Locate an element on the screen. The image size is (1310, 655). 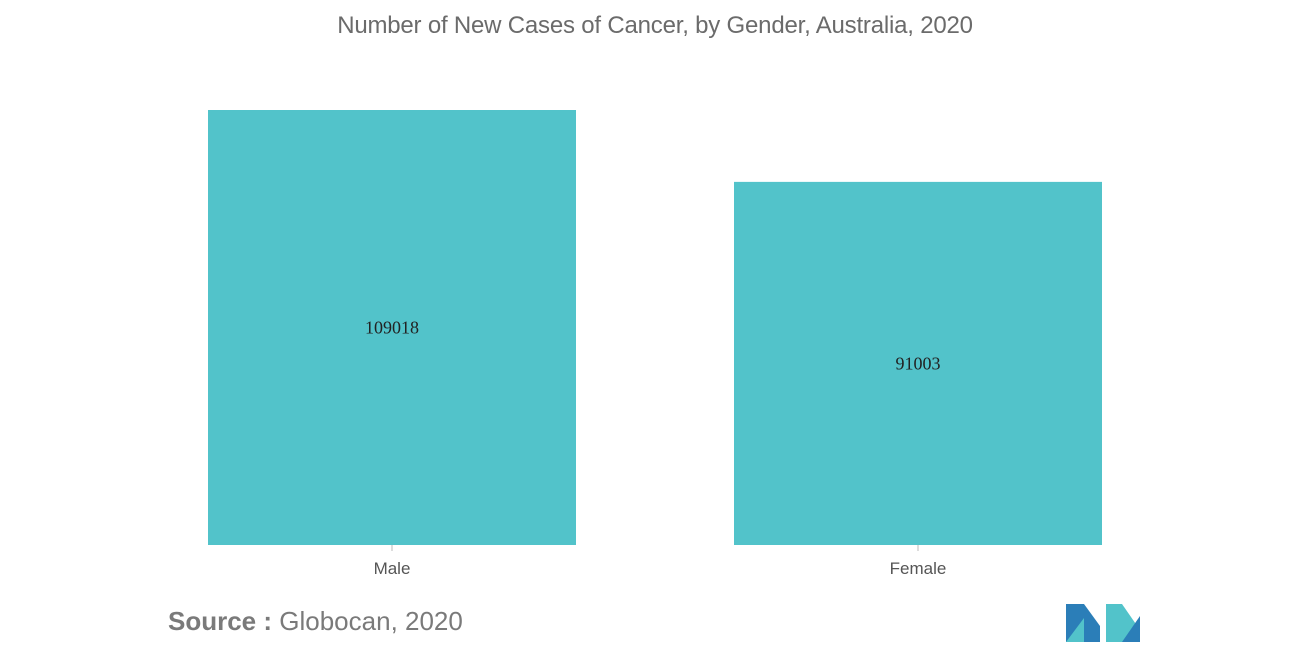
x-tick-label-male: Male is located at coordinates (392, 568).